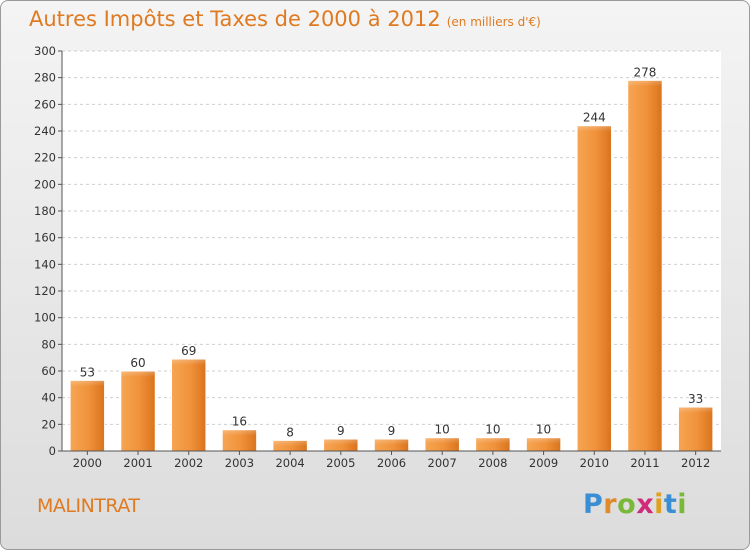 The width and height of the screenshot is (750, 550). What do you see at coordinates (138, 411) in the screenshot?
I see `bar-2001` at bounding box center [138, 411].